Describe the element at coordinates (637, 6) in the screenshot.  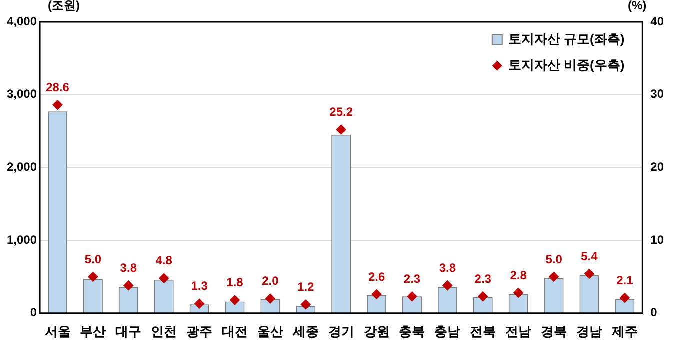
I see `y2-axis-title: (%)` at that location.